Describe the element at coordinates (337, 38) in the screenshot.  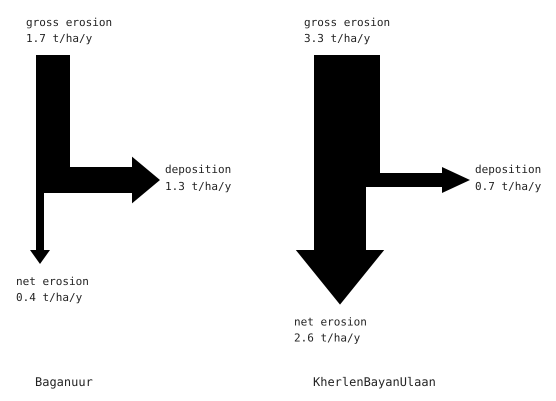
I see `data-label: 3.3 t/ha/y` at that location.